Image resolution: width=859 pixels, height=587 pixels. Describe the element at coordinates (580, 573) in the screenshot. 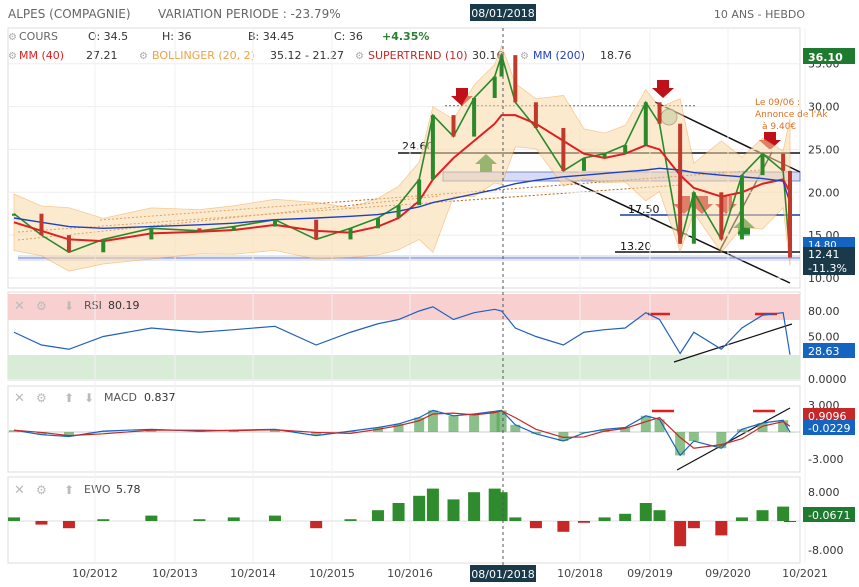

I see `x-tick-label: 10/2018` at that location.